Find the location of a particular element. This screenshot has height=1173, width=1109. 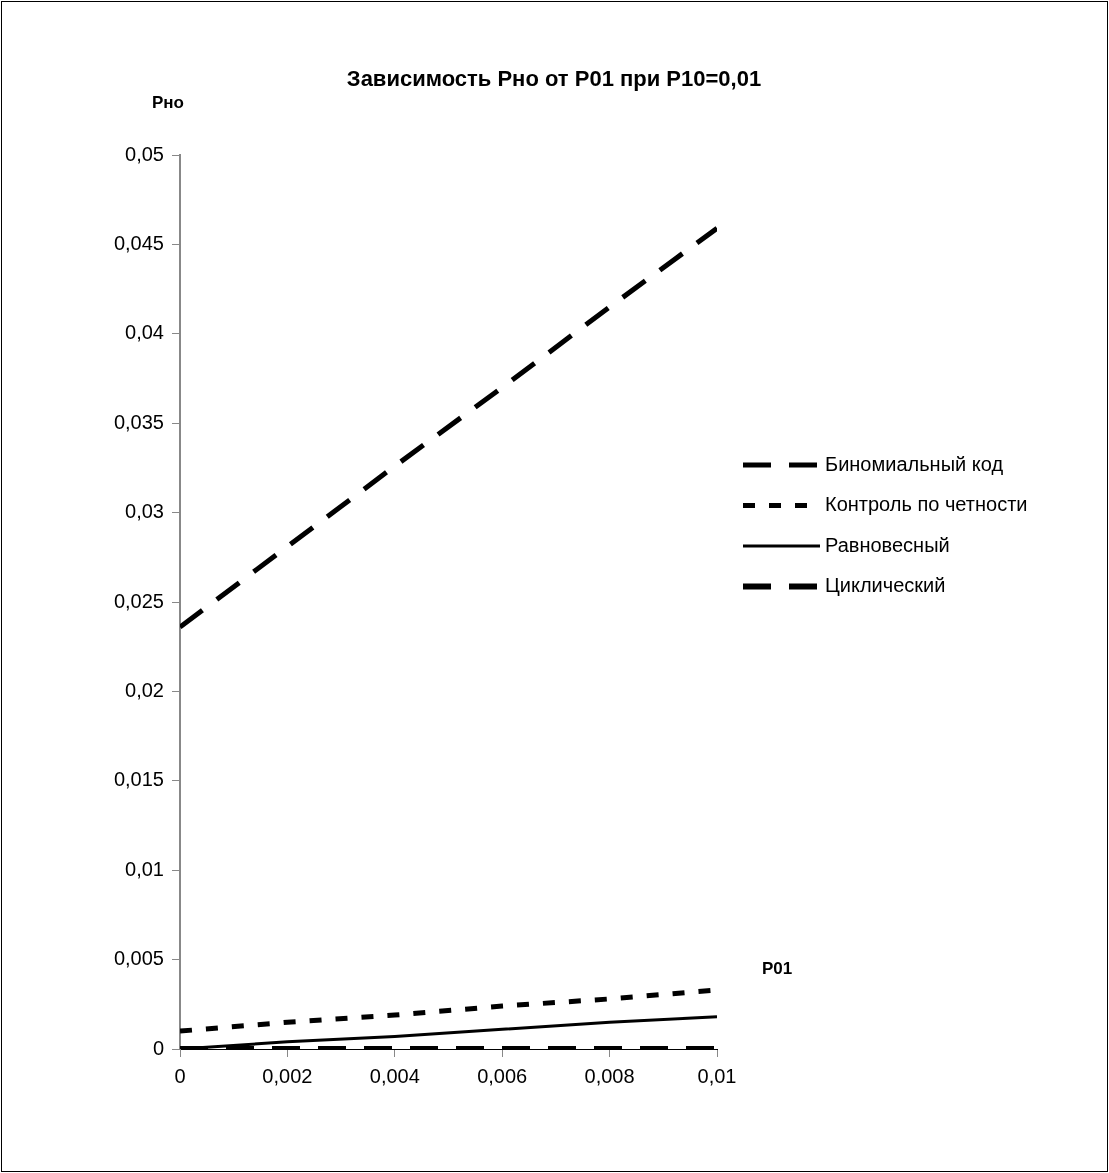

x-tick-label: 0,004 is located at coordinates (394, 1075).